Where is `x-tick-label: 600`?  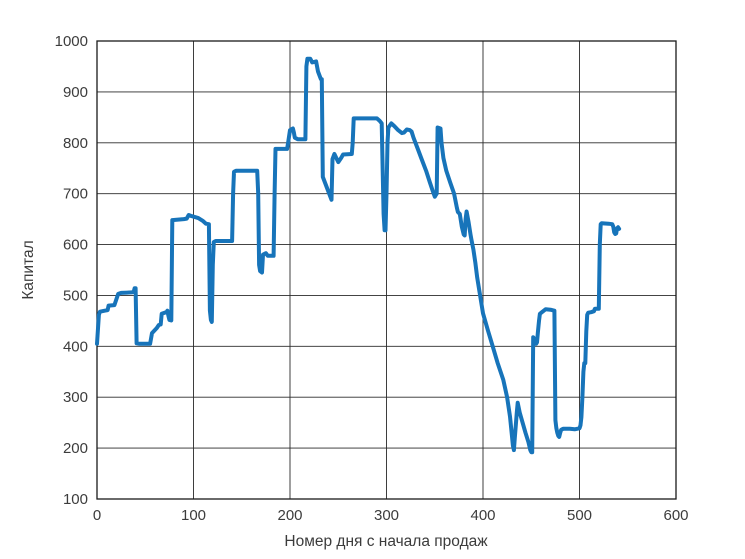 x-tick-label: 600 is located at coordinates (675, 515).